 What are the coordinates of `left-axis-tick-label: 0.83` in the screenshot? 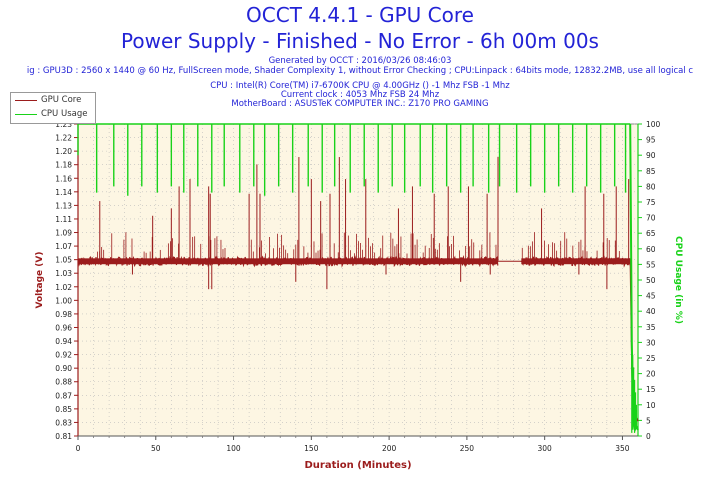 It's located at (63, 422).